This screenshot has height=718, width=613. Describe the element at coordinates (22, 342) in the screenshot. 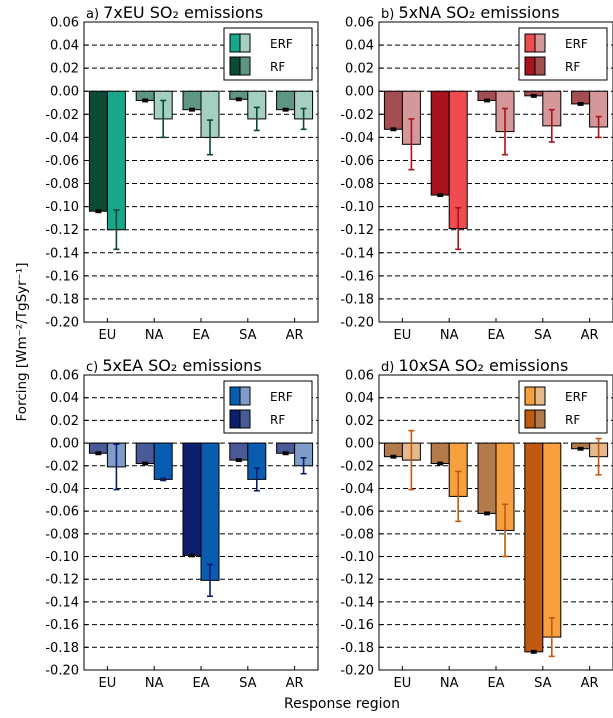

I see `y-axis-label: Forcing [Wm⁻²/TgSyr⁻¹]` at that location.